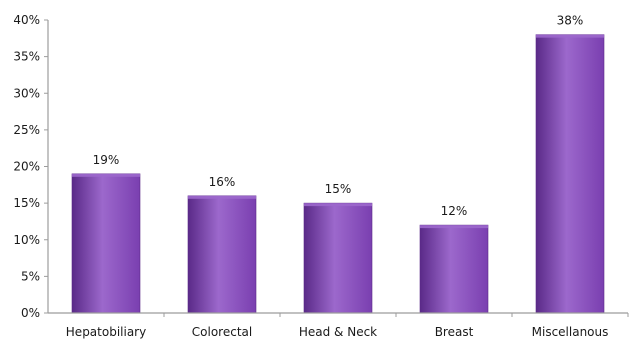  I want to click on category-label: Breast, so click(454, 332).